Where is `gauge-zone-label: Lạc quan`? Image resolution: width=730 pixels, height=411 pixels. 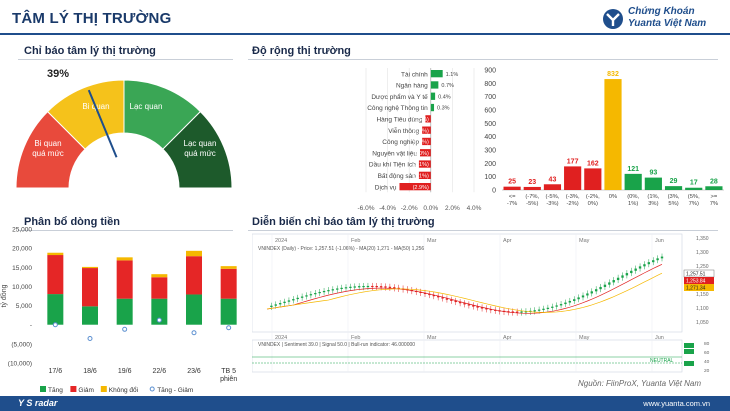
gauge-zone-label: Lạc quan is located at coordinates (200, 143).